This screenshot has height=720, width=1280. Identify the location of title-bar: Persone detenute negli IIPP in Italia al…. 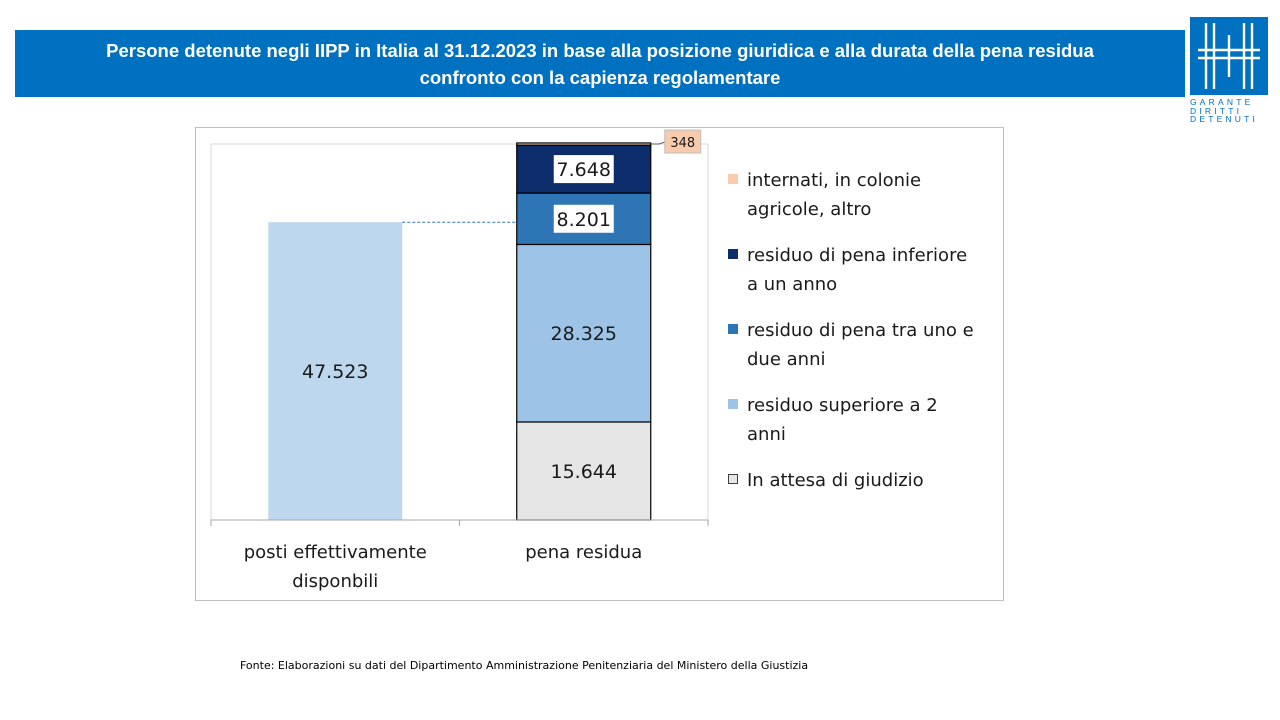
(600, 63).